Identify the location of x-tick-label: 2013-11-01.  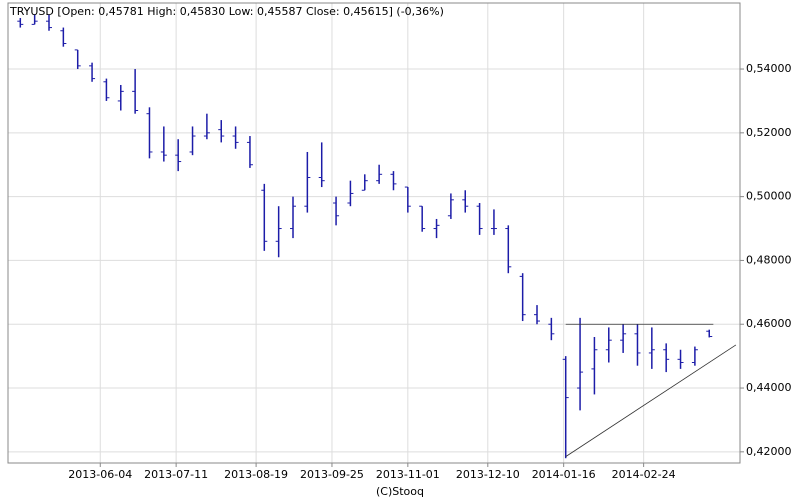
(408, 474).